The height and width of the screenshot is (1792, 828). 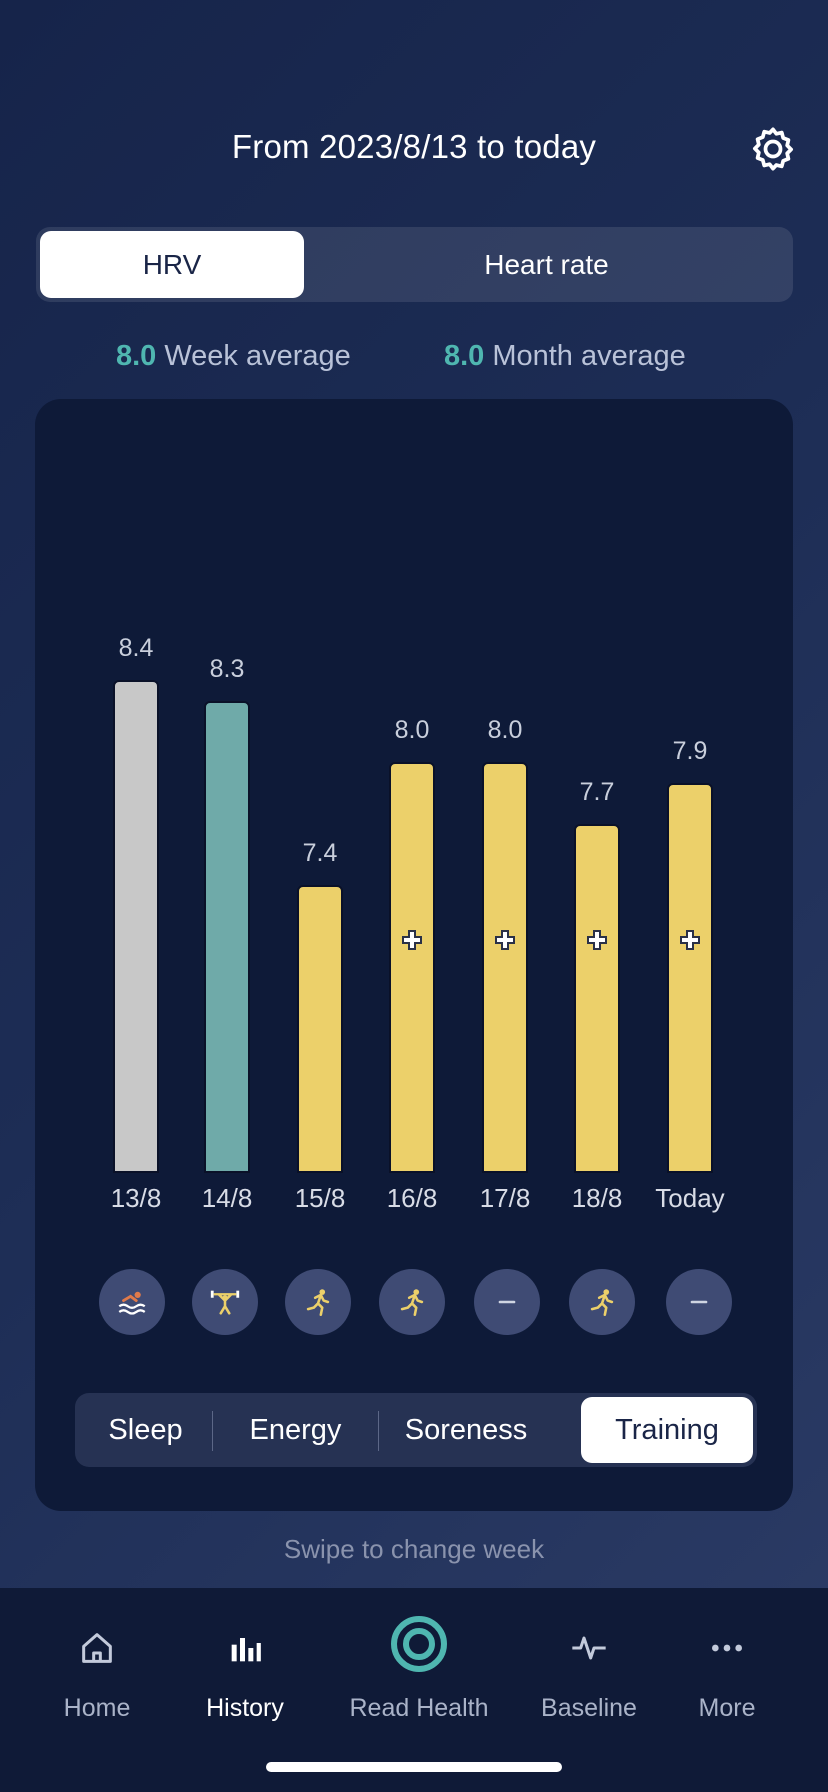 What do you see at coordinates (414, 360) in the screenshot?
I see `averages-row: 8.0 Week average 8.0 Month average` at bounding box center [414, 360].